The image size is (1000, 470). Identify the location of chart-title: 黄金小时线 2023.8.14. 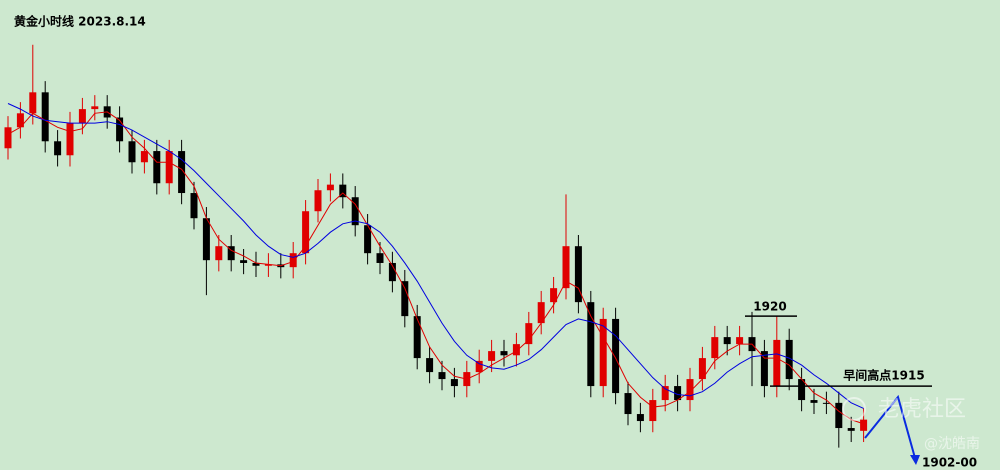
(80, 21).